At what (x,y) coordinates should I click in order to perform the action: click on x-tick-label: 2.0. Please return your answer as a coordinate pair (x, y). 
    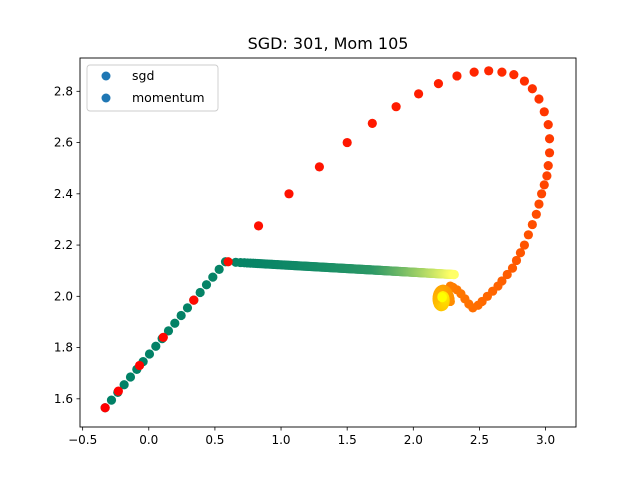
    Looking at the image, I should click on (413, 440).